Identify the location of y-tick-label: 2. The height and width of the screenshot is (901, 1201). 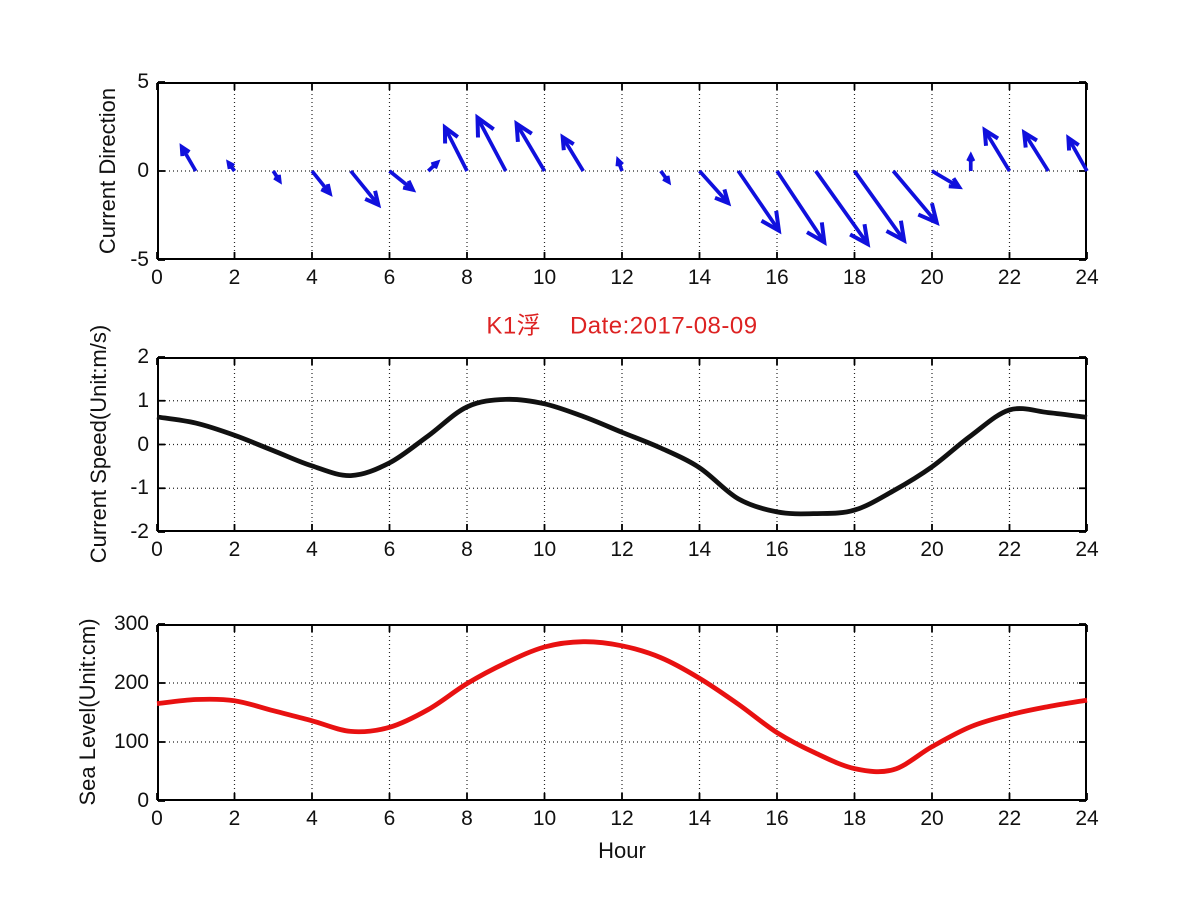
(143, 356).